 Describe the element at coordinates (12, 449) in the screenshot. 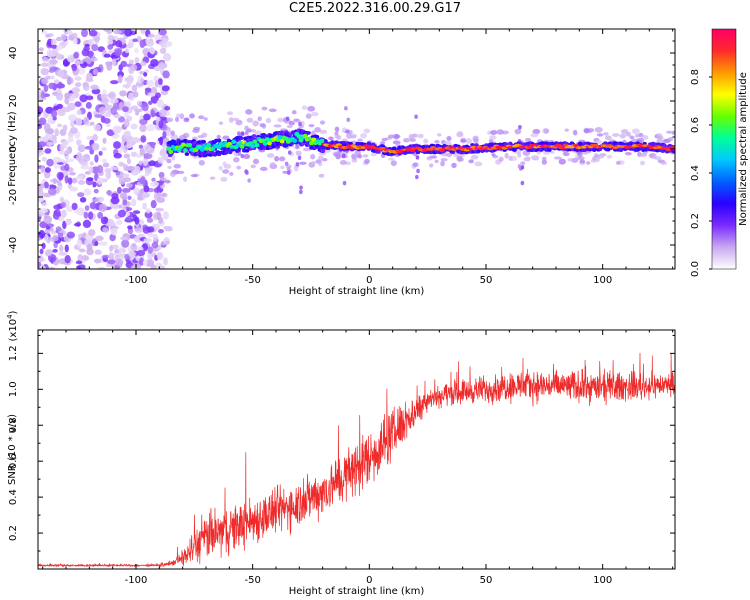

I see `snr-y-axis-label: SNR (10 * v/v)` at that location.